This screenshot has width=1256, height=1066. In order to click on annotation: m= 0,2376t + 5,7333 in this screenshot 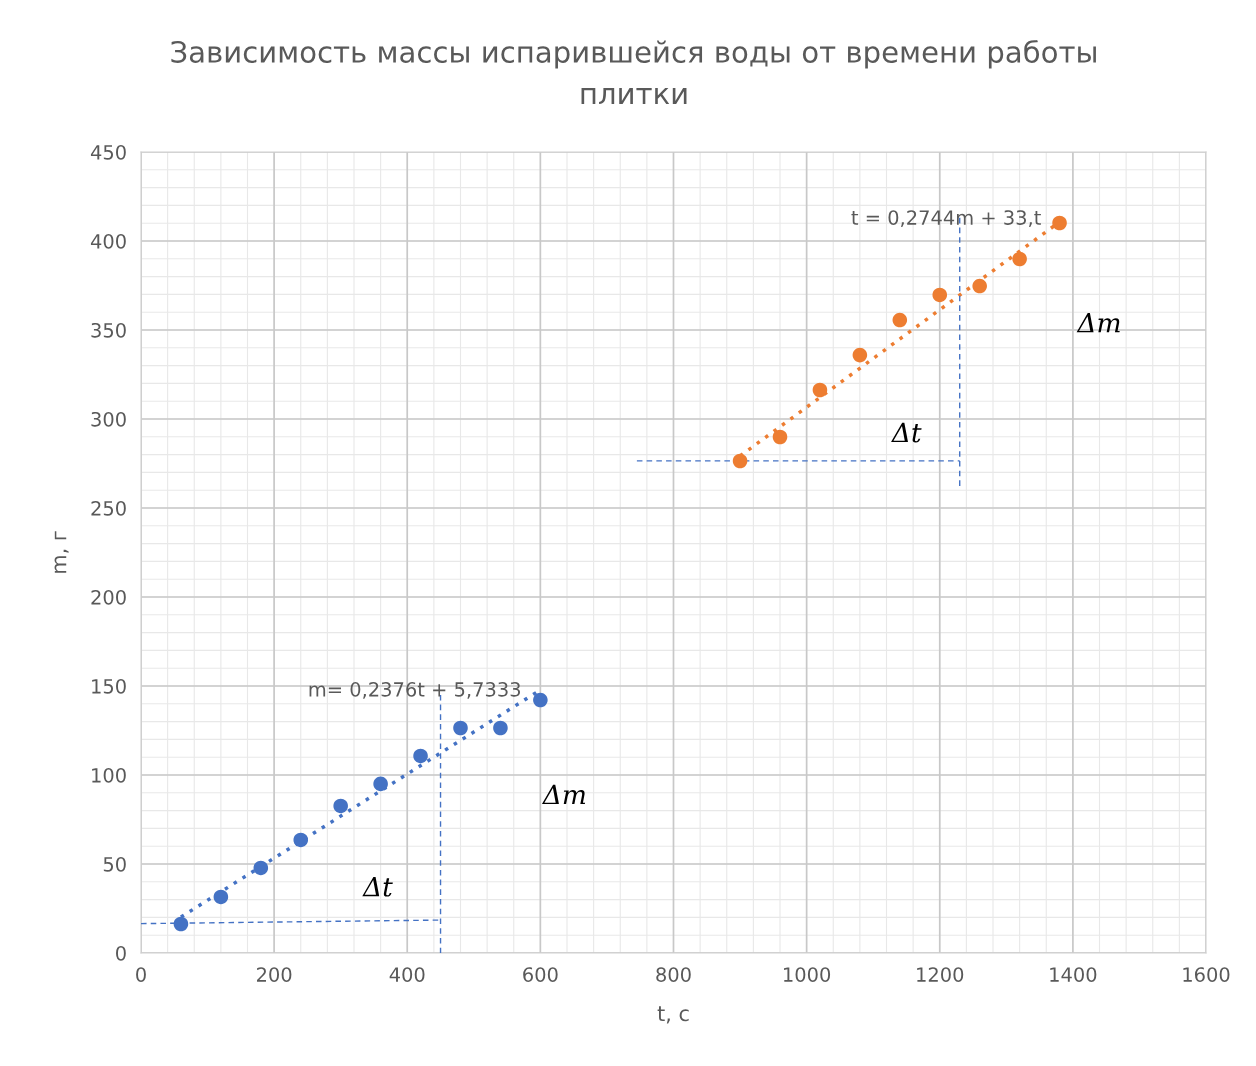, I will do `click(415, 690)`.